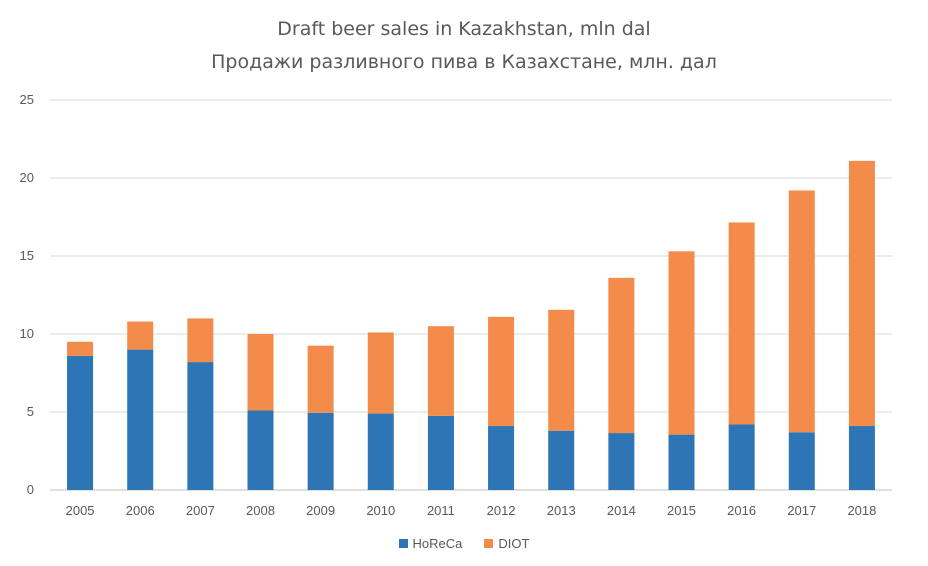 This screenshot has height=566, width=928. I want to click on bar-horeca-2005, so click(80, 422).